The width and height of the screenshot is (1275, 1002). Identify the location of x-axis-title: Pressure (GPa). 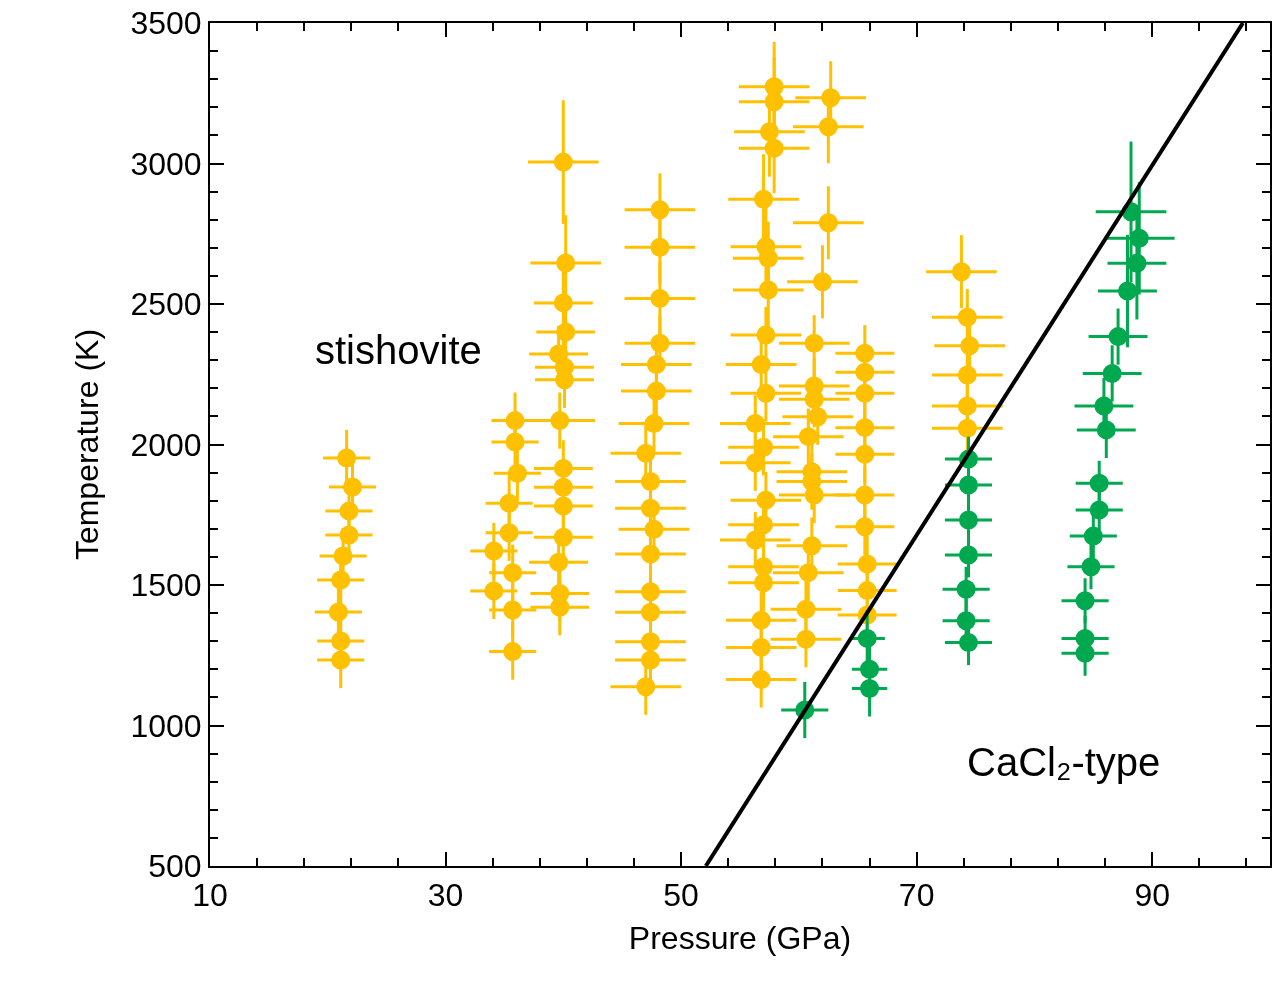
(740, 937).